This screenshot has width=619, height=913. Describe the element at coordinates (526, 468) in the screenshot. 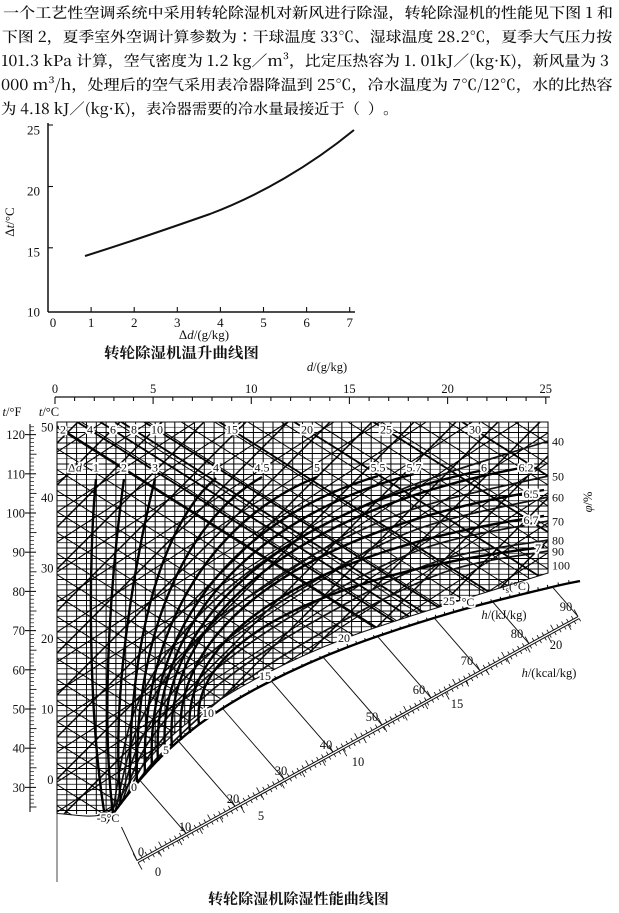

I see `svg-text: 6.2` at that location.